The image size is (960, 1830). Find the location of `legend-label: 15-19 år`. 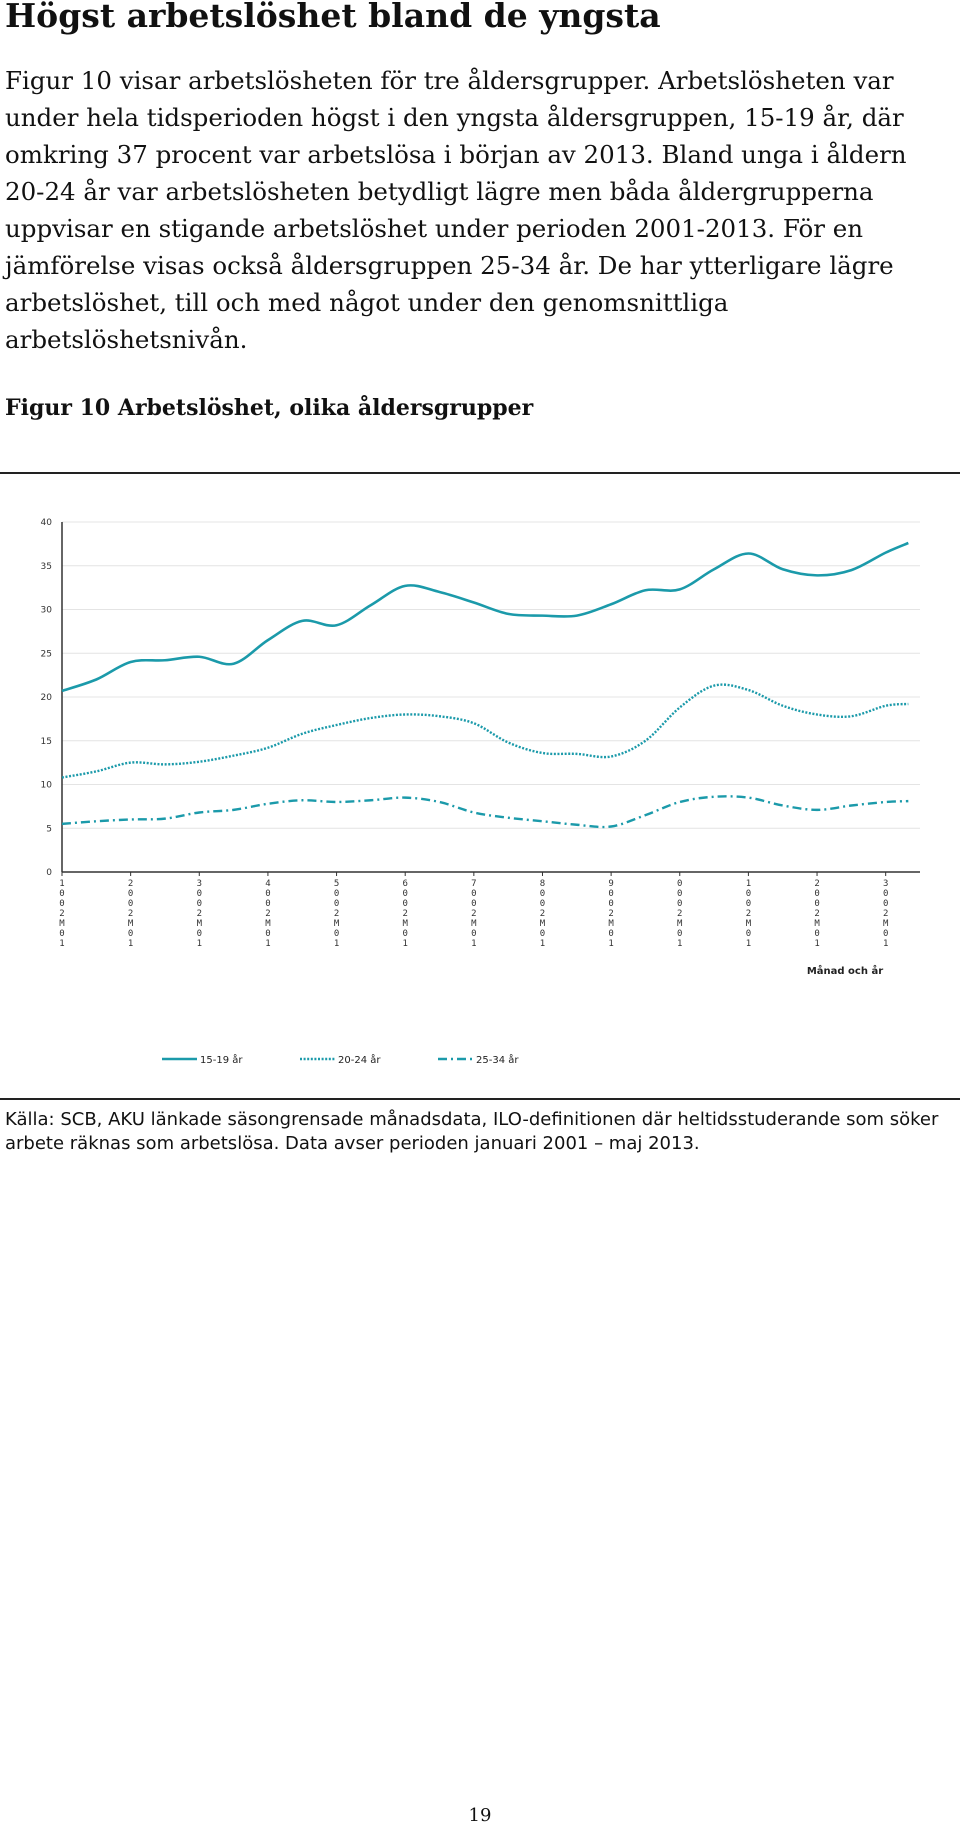

legend-label: 15-19 år is located at coordinates (221, 1059).